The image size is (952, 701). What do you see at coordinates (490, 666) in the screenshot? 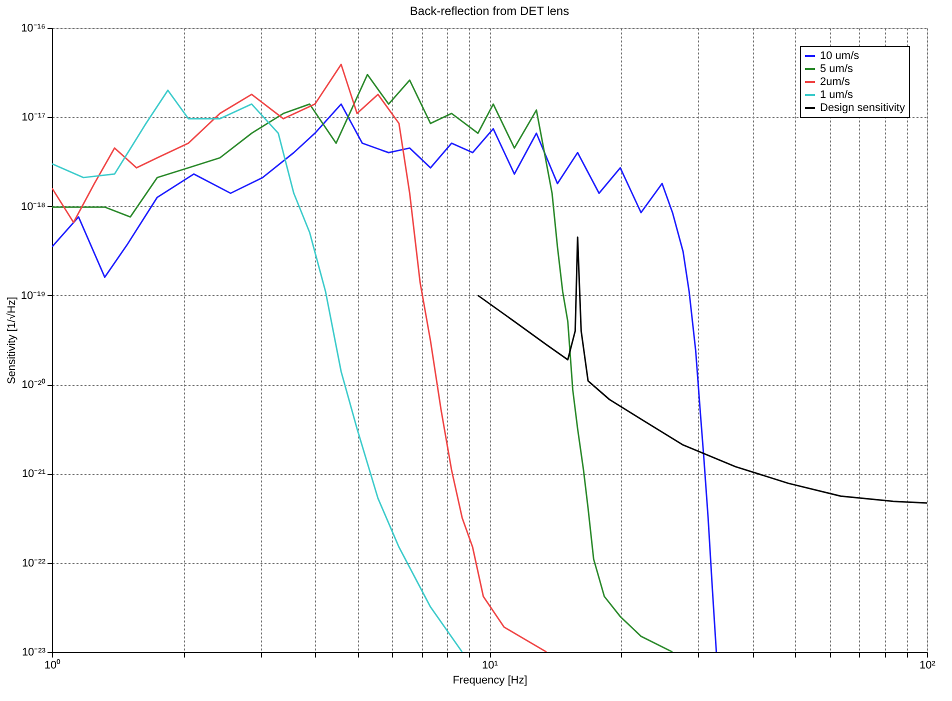
I see `x-tick-label: 10¹` at bounding box center [490, 666].